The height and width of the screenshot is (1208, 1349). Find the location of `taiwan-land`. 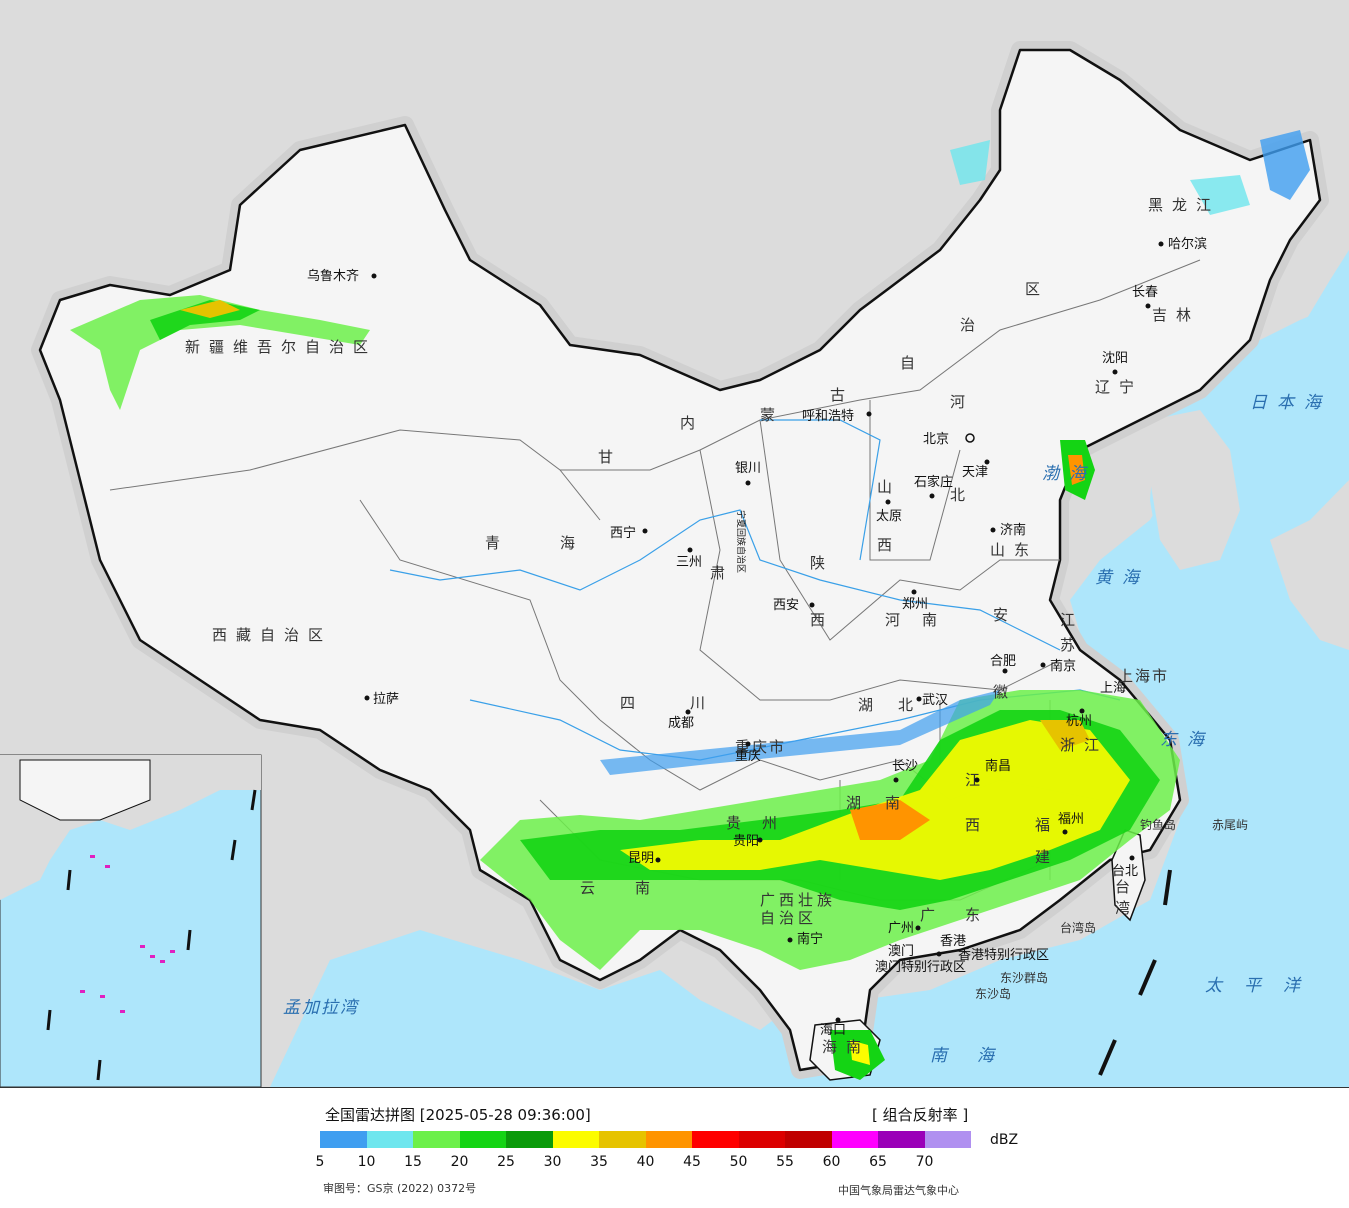

taiwan-land is located at coordinates (1128, 875).